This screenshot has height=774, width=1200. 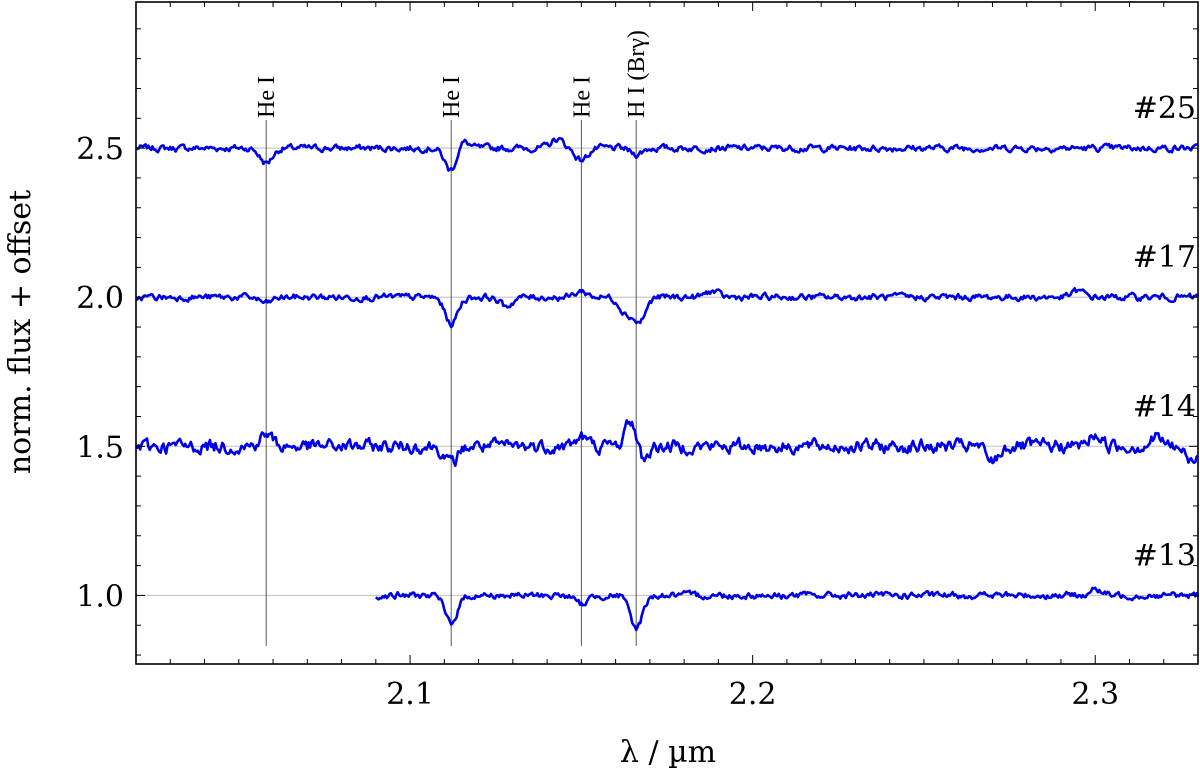 What do you see at coordinates (100, 149) in the screenshot?
I see `y-tick-label: 2.5` at bounding box center [100, 149].